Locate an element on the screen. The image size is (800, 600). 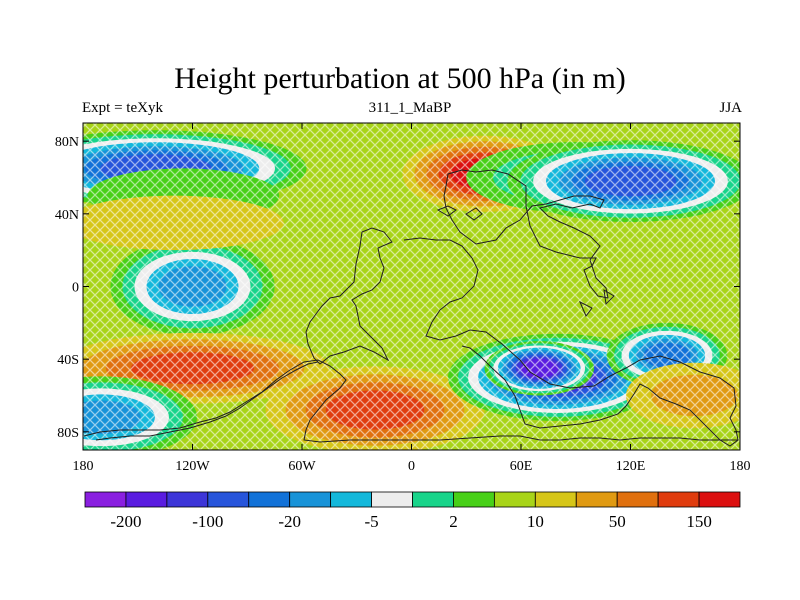
colorbar-label: 2 is located at coordinates (453, 521).